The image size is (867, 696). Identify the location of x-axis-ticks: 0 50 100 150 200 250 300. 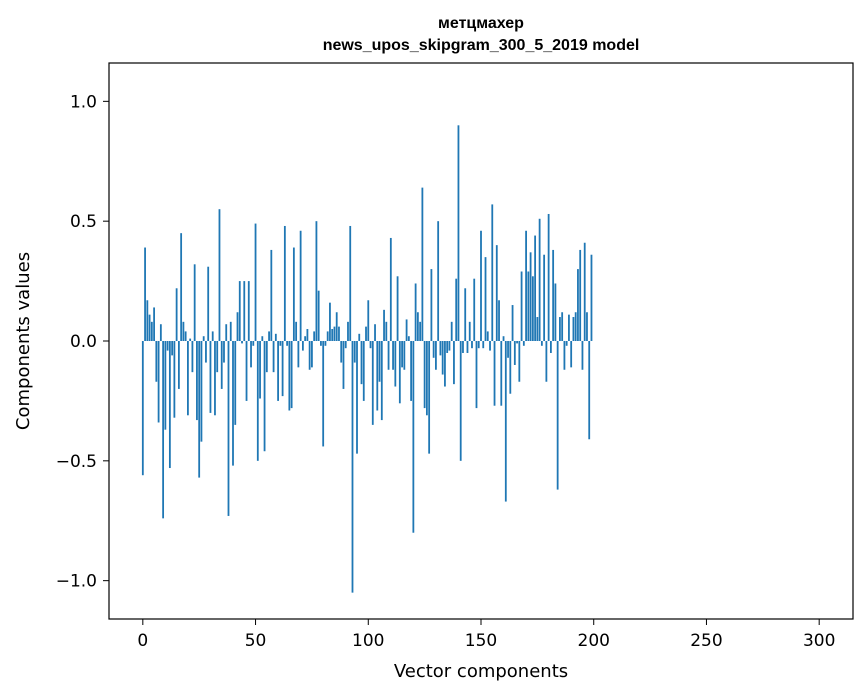
(486, 635).